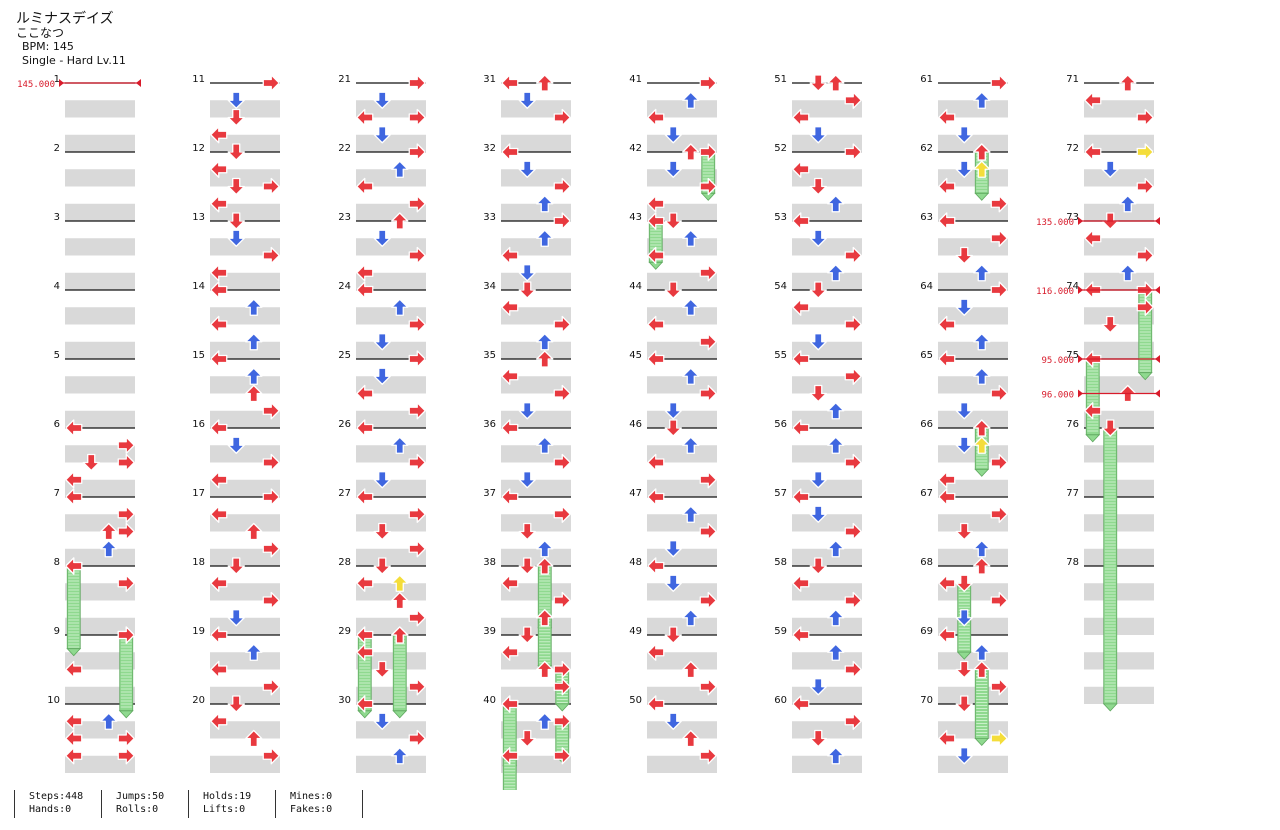  What do you see at coordinates (198, 355) in the screenshot?
I see `measure-number: 15` at bounding box center [198, 355].